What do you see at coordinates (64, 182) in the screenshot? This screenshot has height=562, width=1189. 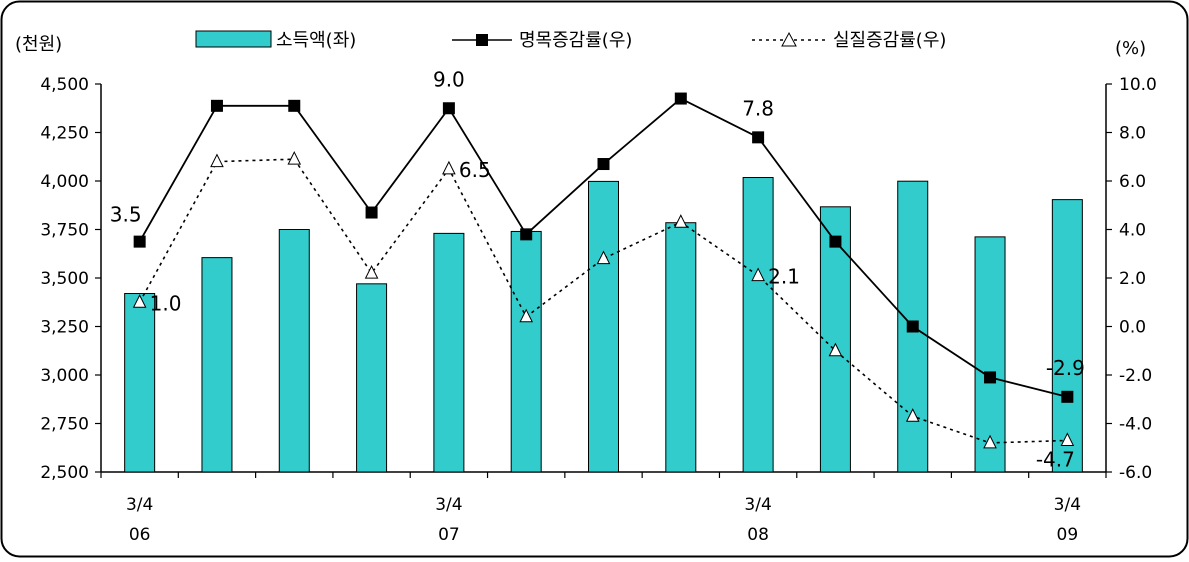 I see `left-tick-label: 4,000` at bounding box center [64, 182].